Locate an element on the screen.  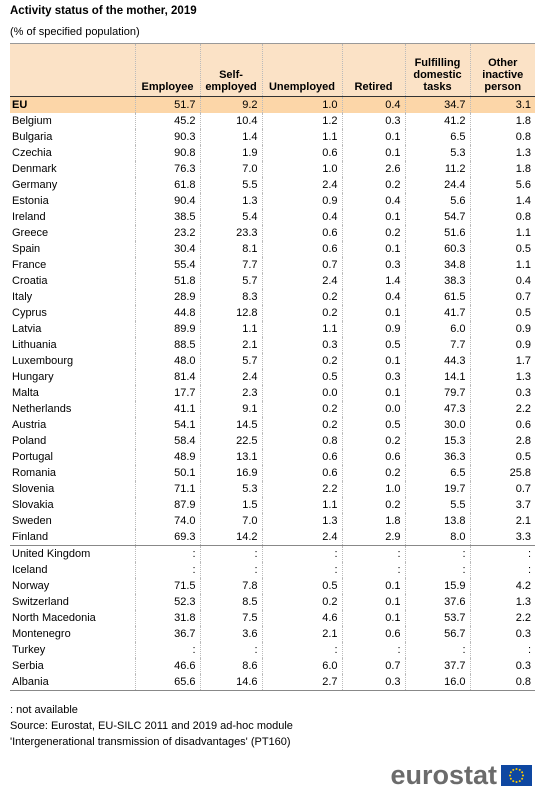
cell: 5.5 is located at coordinates (230, 185).